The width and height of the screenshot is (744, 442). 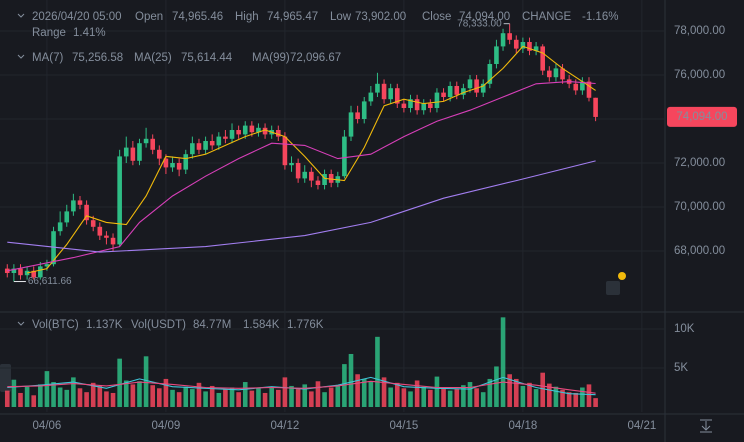 What do you see at coordinates (97, 58) in the screenshot?
I see `legend-text: 75,256.58` at bounding box center [97, 58].